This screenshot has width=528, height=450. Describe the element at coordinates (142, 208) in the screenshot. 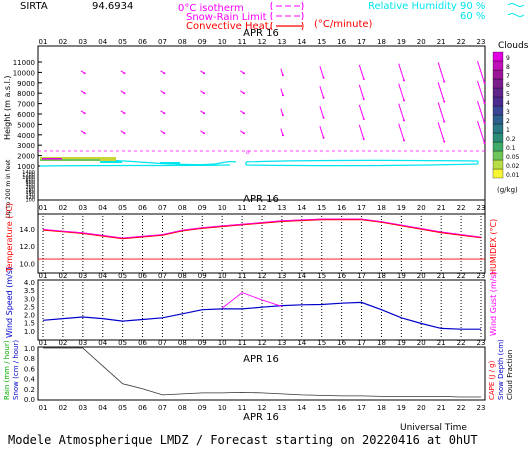

I see `hour-label-06: 06` at that location.